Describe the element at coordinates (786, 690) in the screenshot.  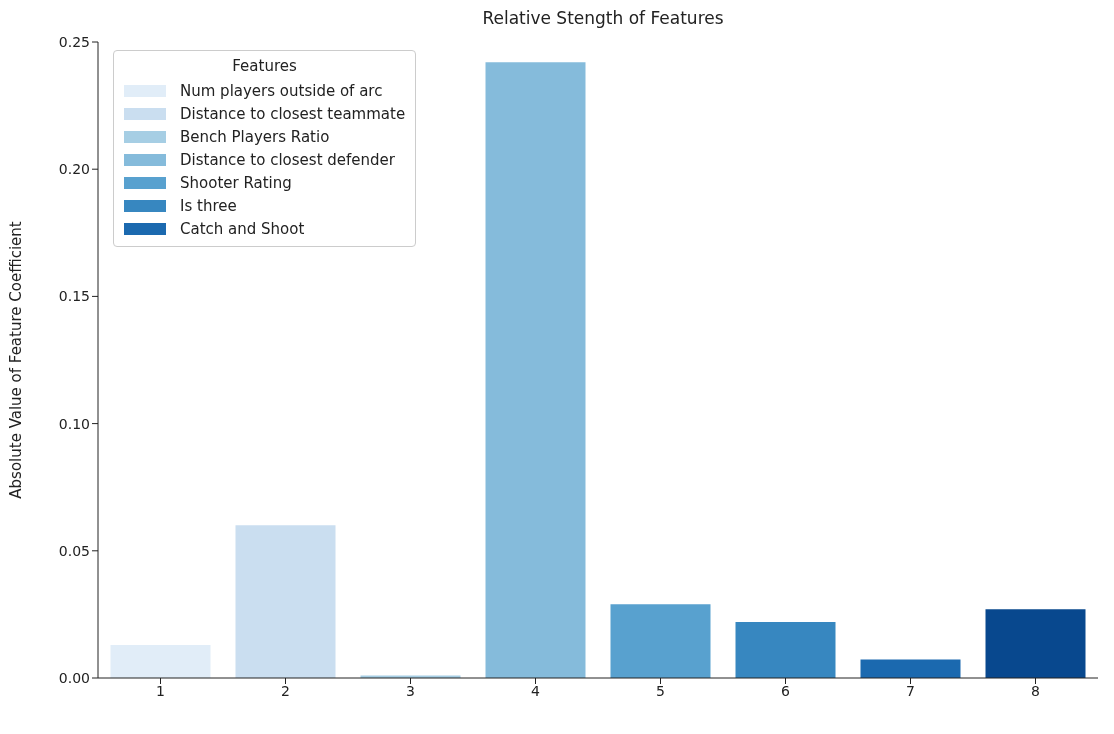
I see `x-tick-label: 6` at that location.